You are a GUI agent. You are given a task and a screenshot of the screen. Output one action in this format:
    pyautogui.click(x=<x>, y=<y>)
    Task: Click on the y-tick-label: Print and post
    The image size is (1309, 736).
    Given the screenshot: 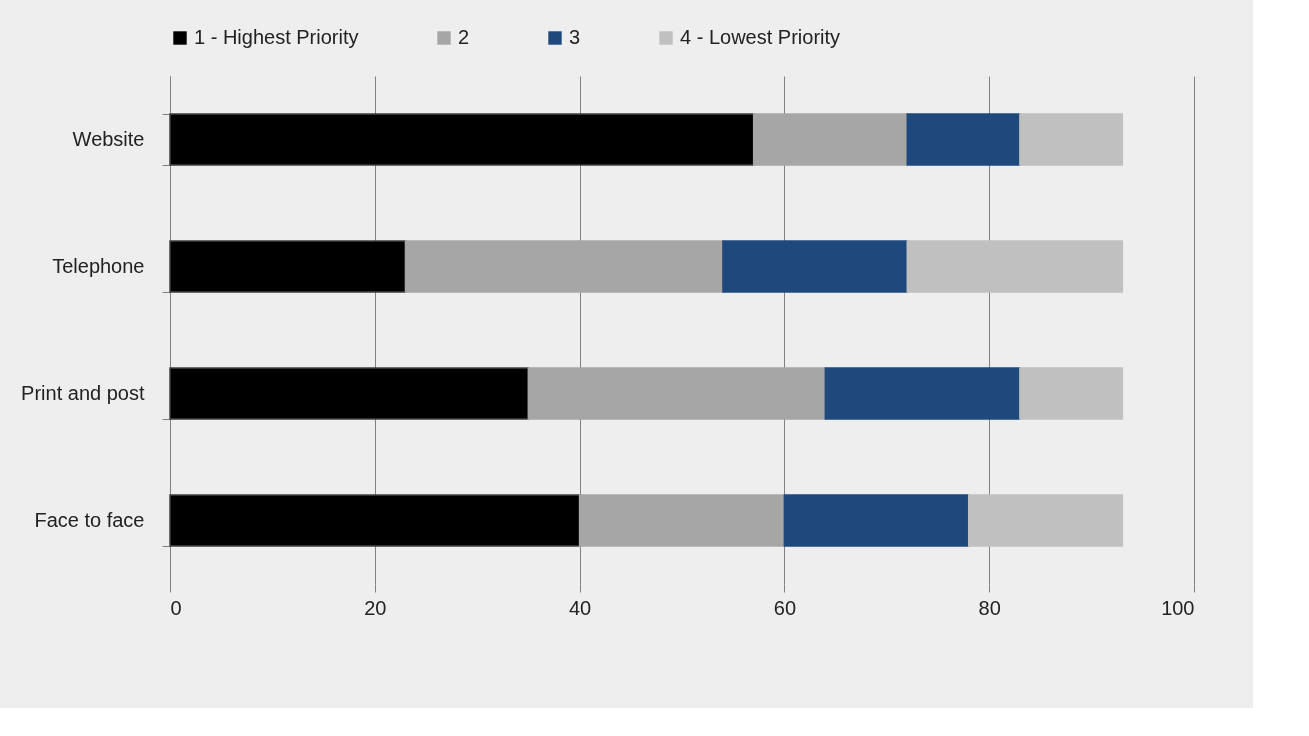 What is the action you would take?
    pyautogui.click(x=83, y=393)
    